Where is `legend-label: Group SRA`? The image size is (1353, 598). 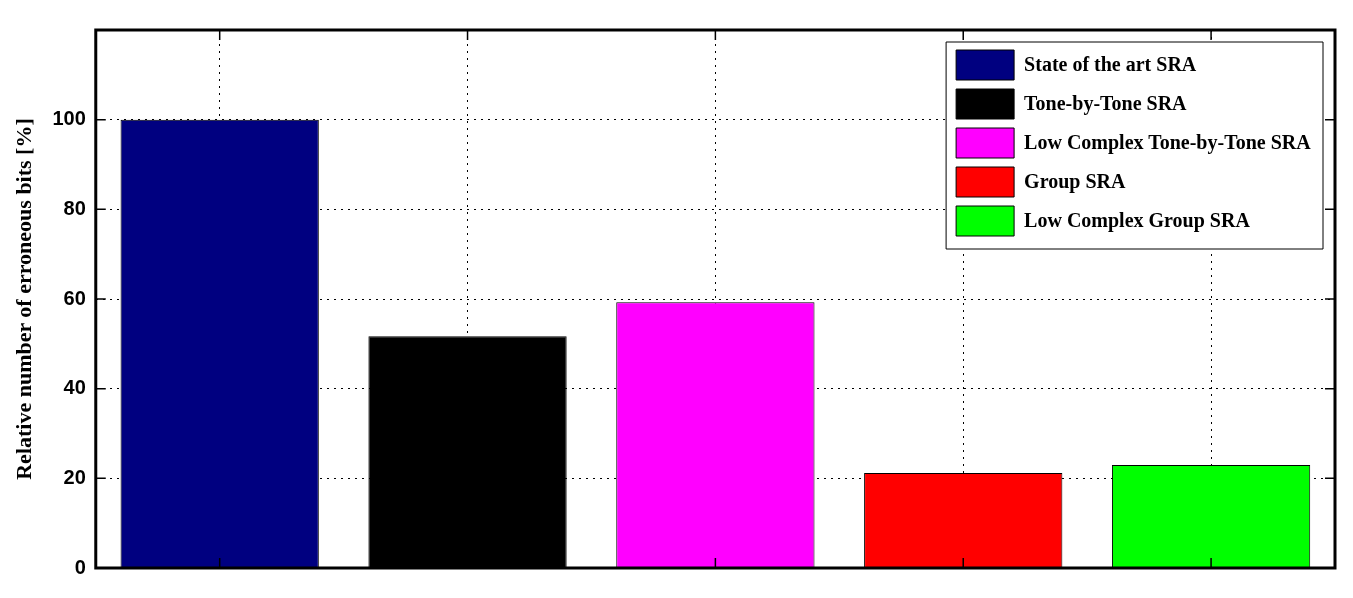 legend-label: Group SRA is located at coordinates (1075, 182).